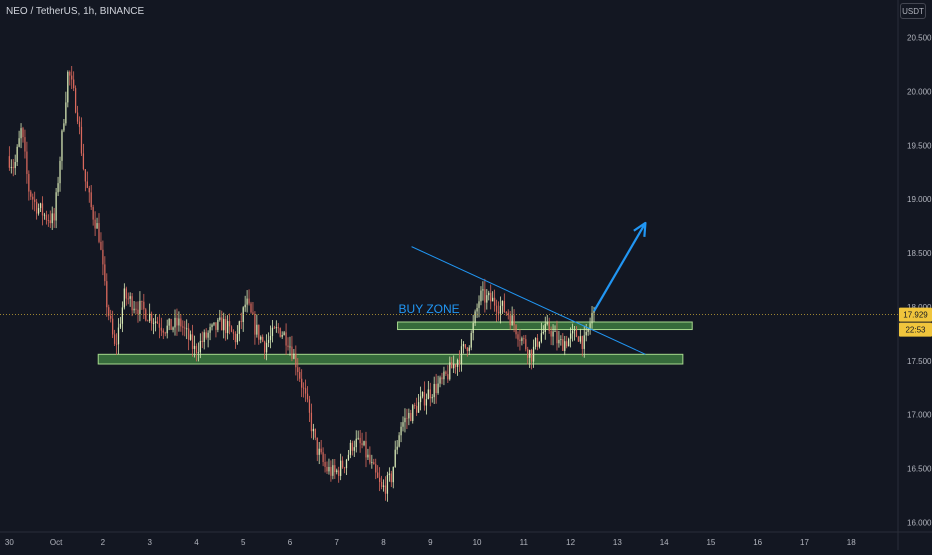 This screenshot has height=555, width=932. What do you see at coordinates (524, 542) in the screenshot?
I see `time-tick-label: 11` at bounding box center [524, 542].